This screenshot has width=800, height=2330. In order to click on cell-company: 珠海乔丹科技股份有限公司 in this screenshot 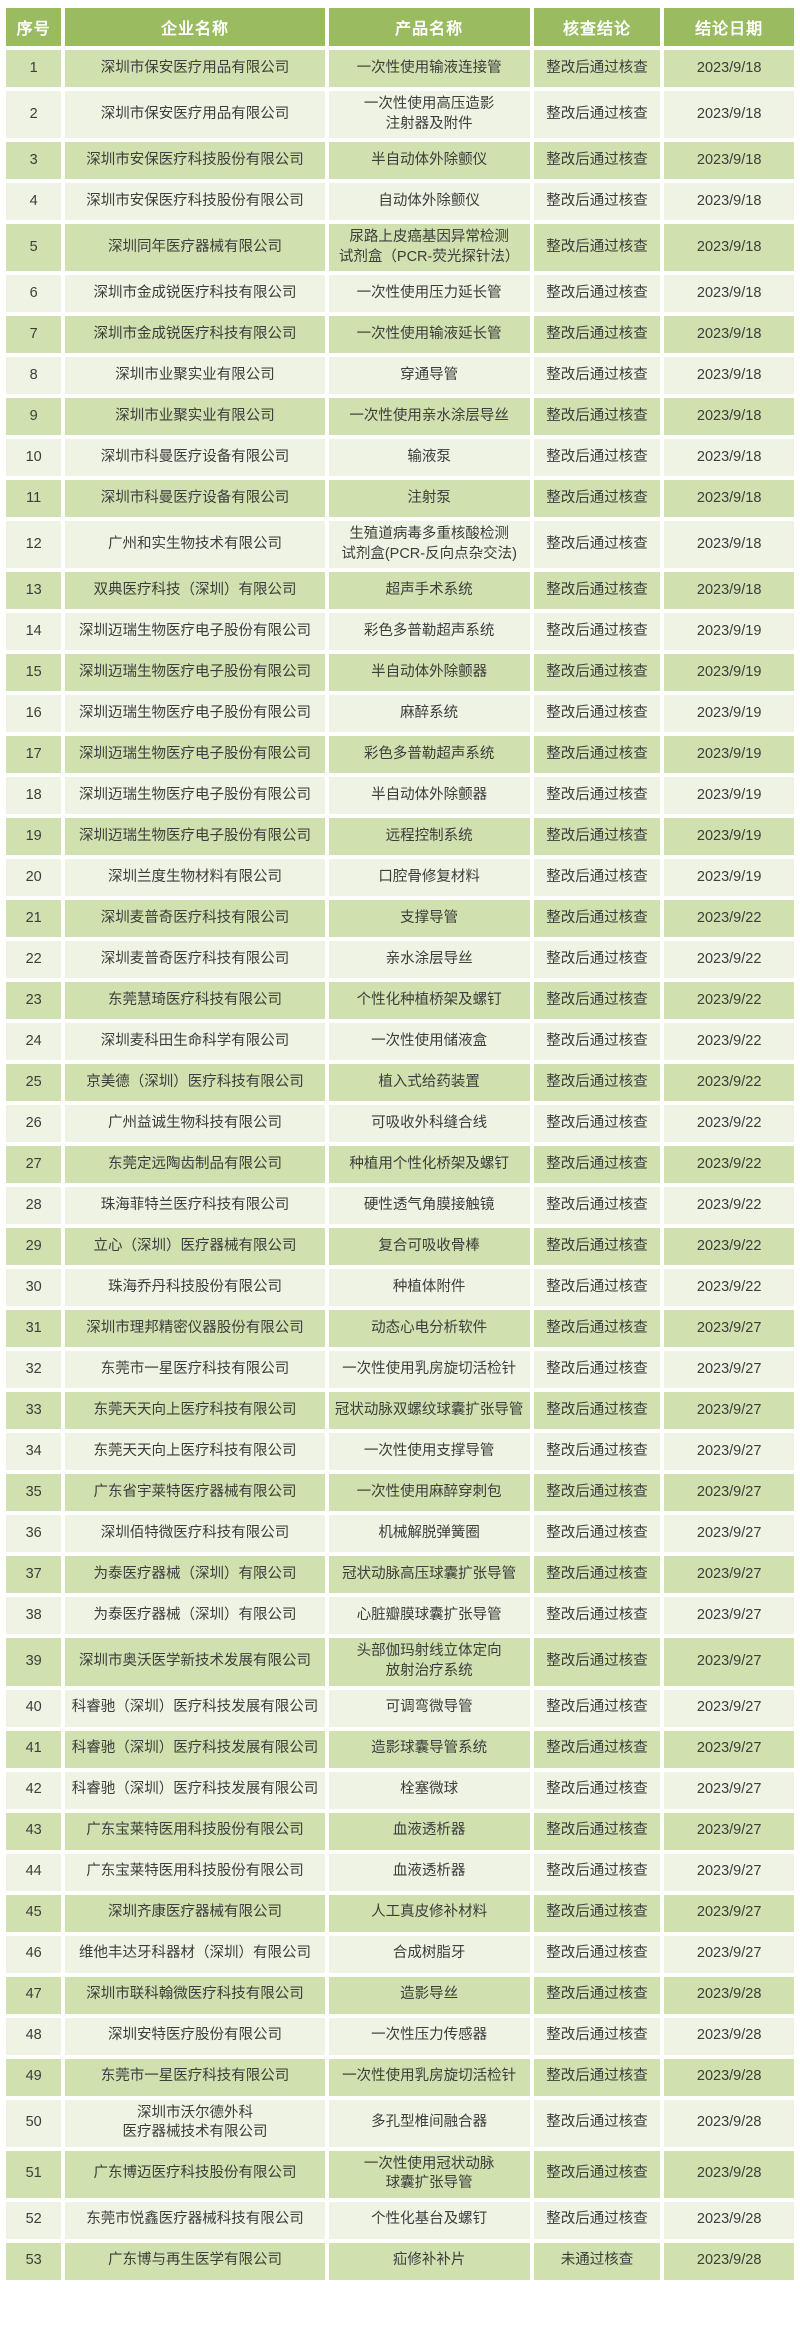, I will do `click(195, 1288)`.